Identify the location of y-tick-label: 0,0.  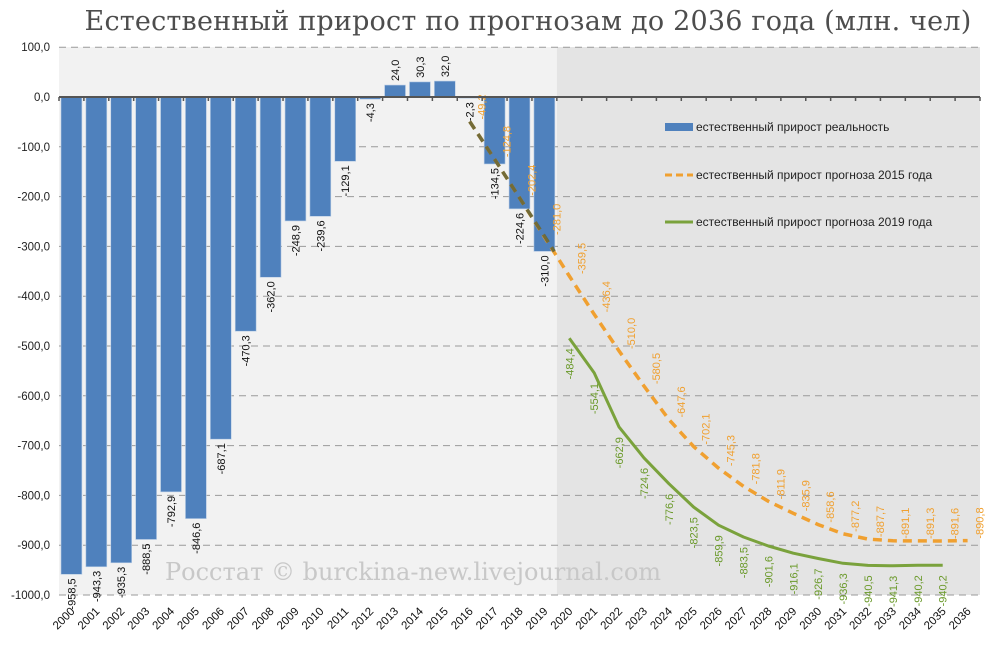
(42, 98).